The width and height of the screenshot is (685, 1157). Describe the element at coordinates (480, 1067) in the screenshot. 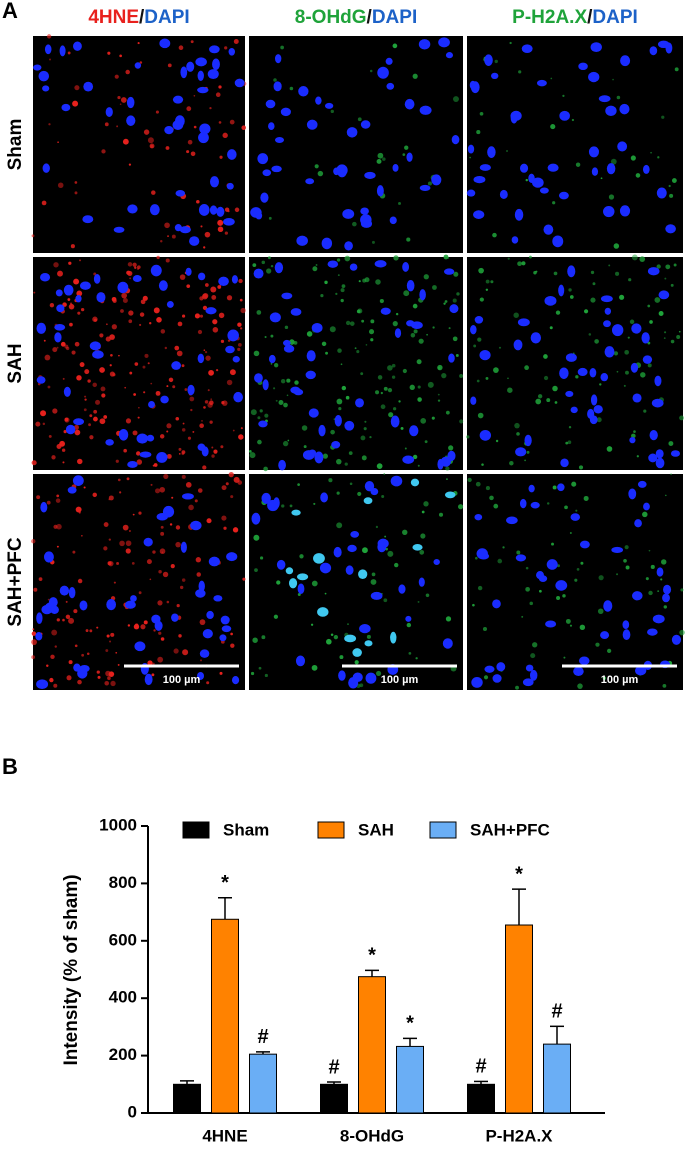

I see `significance-marker: #` at that location.